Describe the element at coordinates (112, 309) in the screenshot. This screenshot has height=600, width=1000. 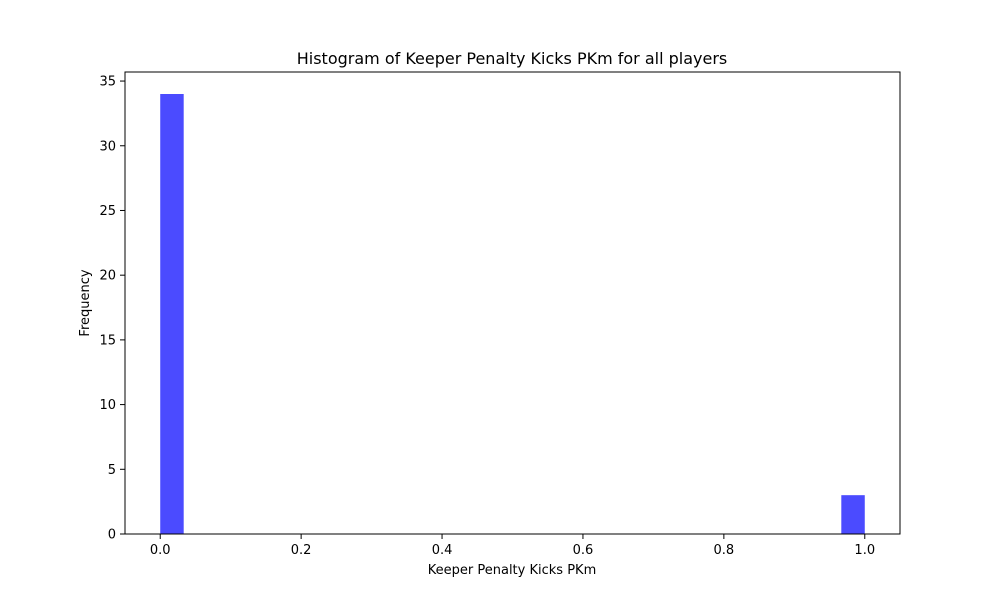
I see `y-axis-ticks: 0 5 10 15 20 25 30 35` at that location.